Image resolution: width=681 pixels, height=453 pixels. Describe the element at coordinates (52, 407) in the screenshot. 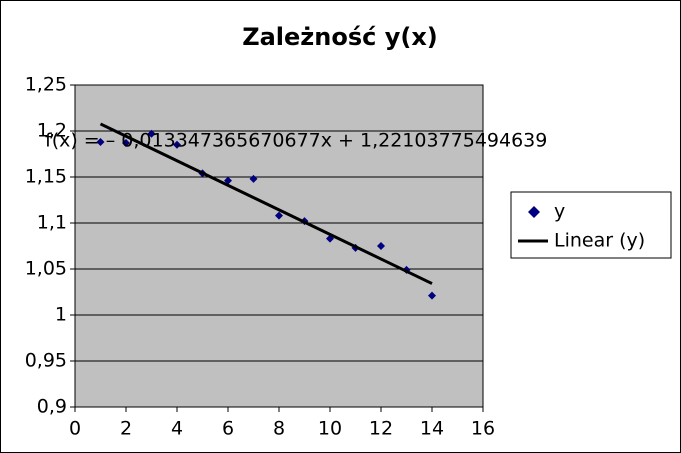

I see `y-tick-label: 0,9` at that location.